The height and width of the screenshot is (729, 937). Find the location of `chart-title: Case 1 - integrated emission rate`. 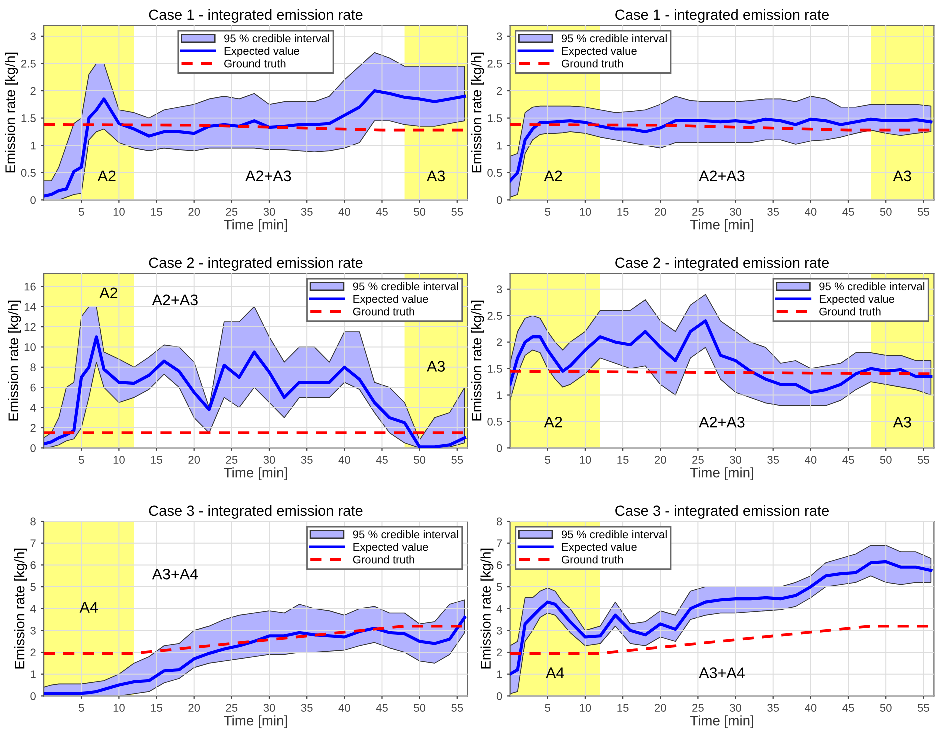

chart-title: Case 1 - integrated emission rate is located at coordinates (723, 16).